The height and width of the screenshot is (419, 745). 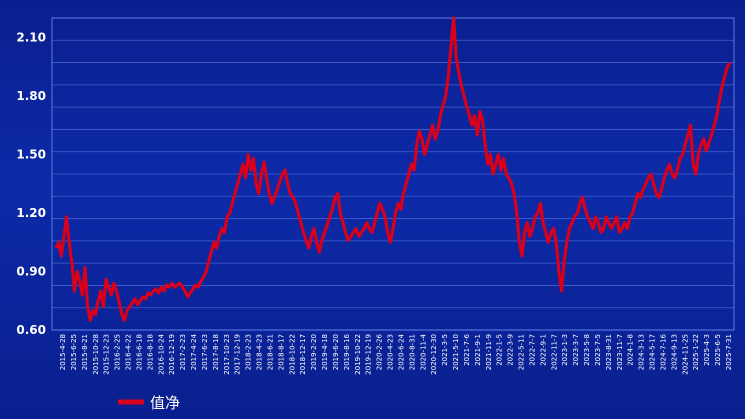 I want to click on x-tick-label: 2020-4-23, so click(x=391, y=352).